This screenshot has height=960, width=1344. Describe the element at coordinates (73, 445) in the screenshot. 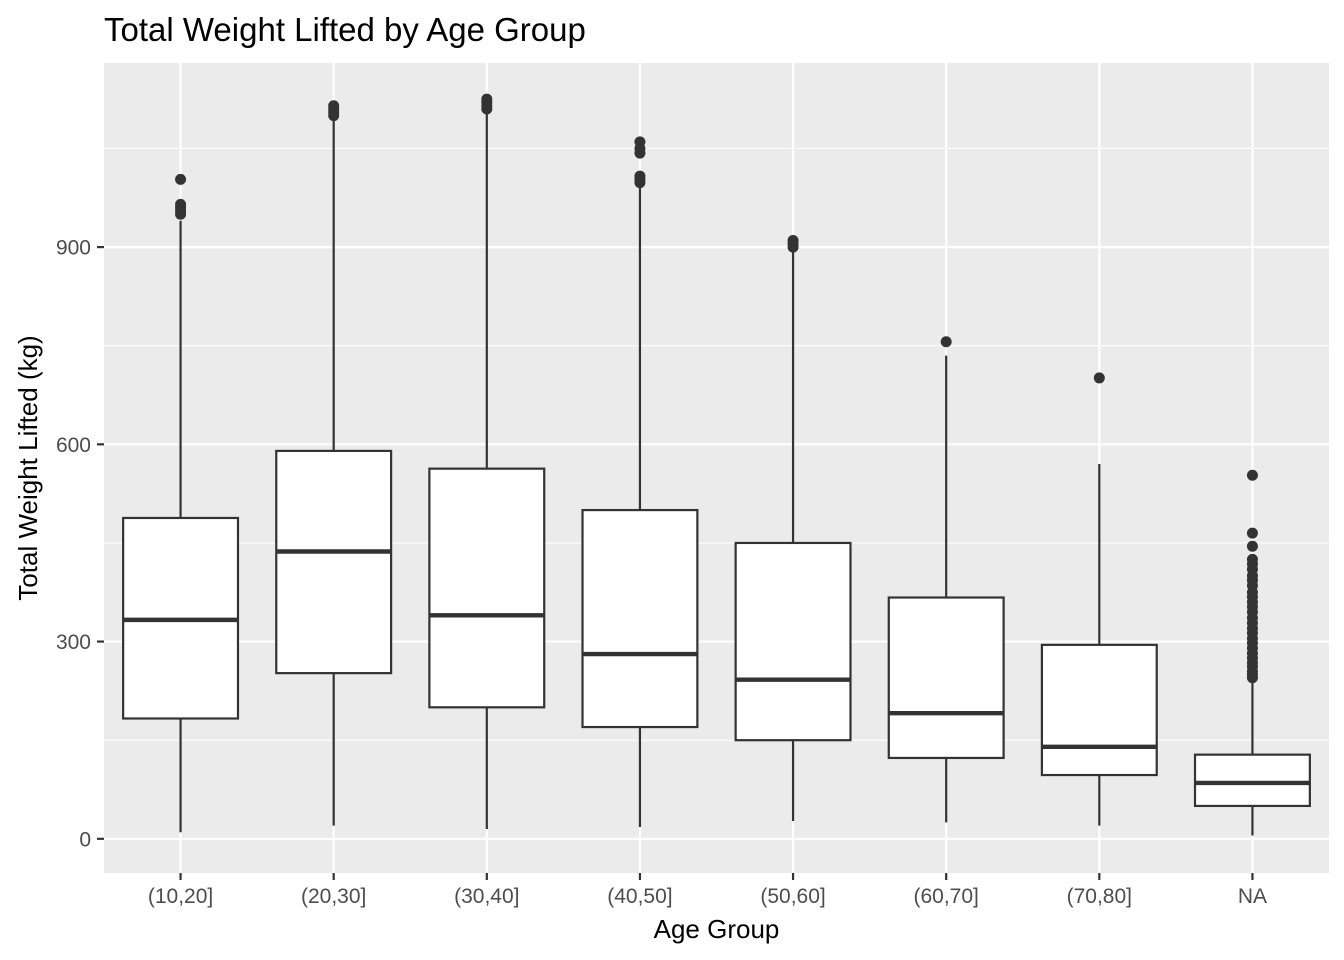

I see `y-tick-label: 600` at that location.